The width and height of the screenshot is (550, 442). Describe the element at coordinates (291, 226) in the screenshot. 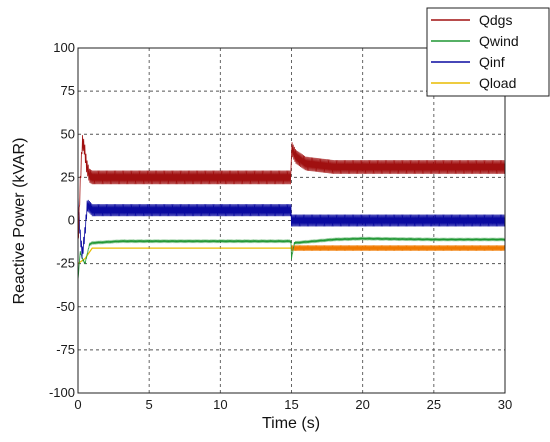

I see `series-line-qinf` at that location.